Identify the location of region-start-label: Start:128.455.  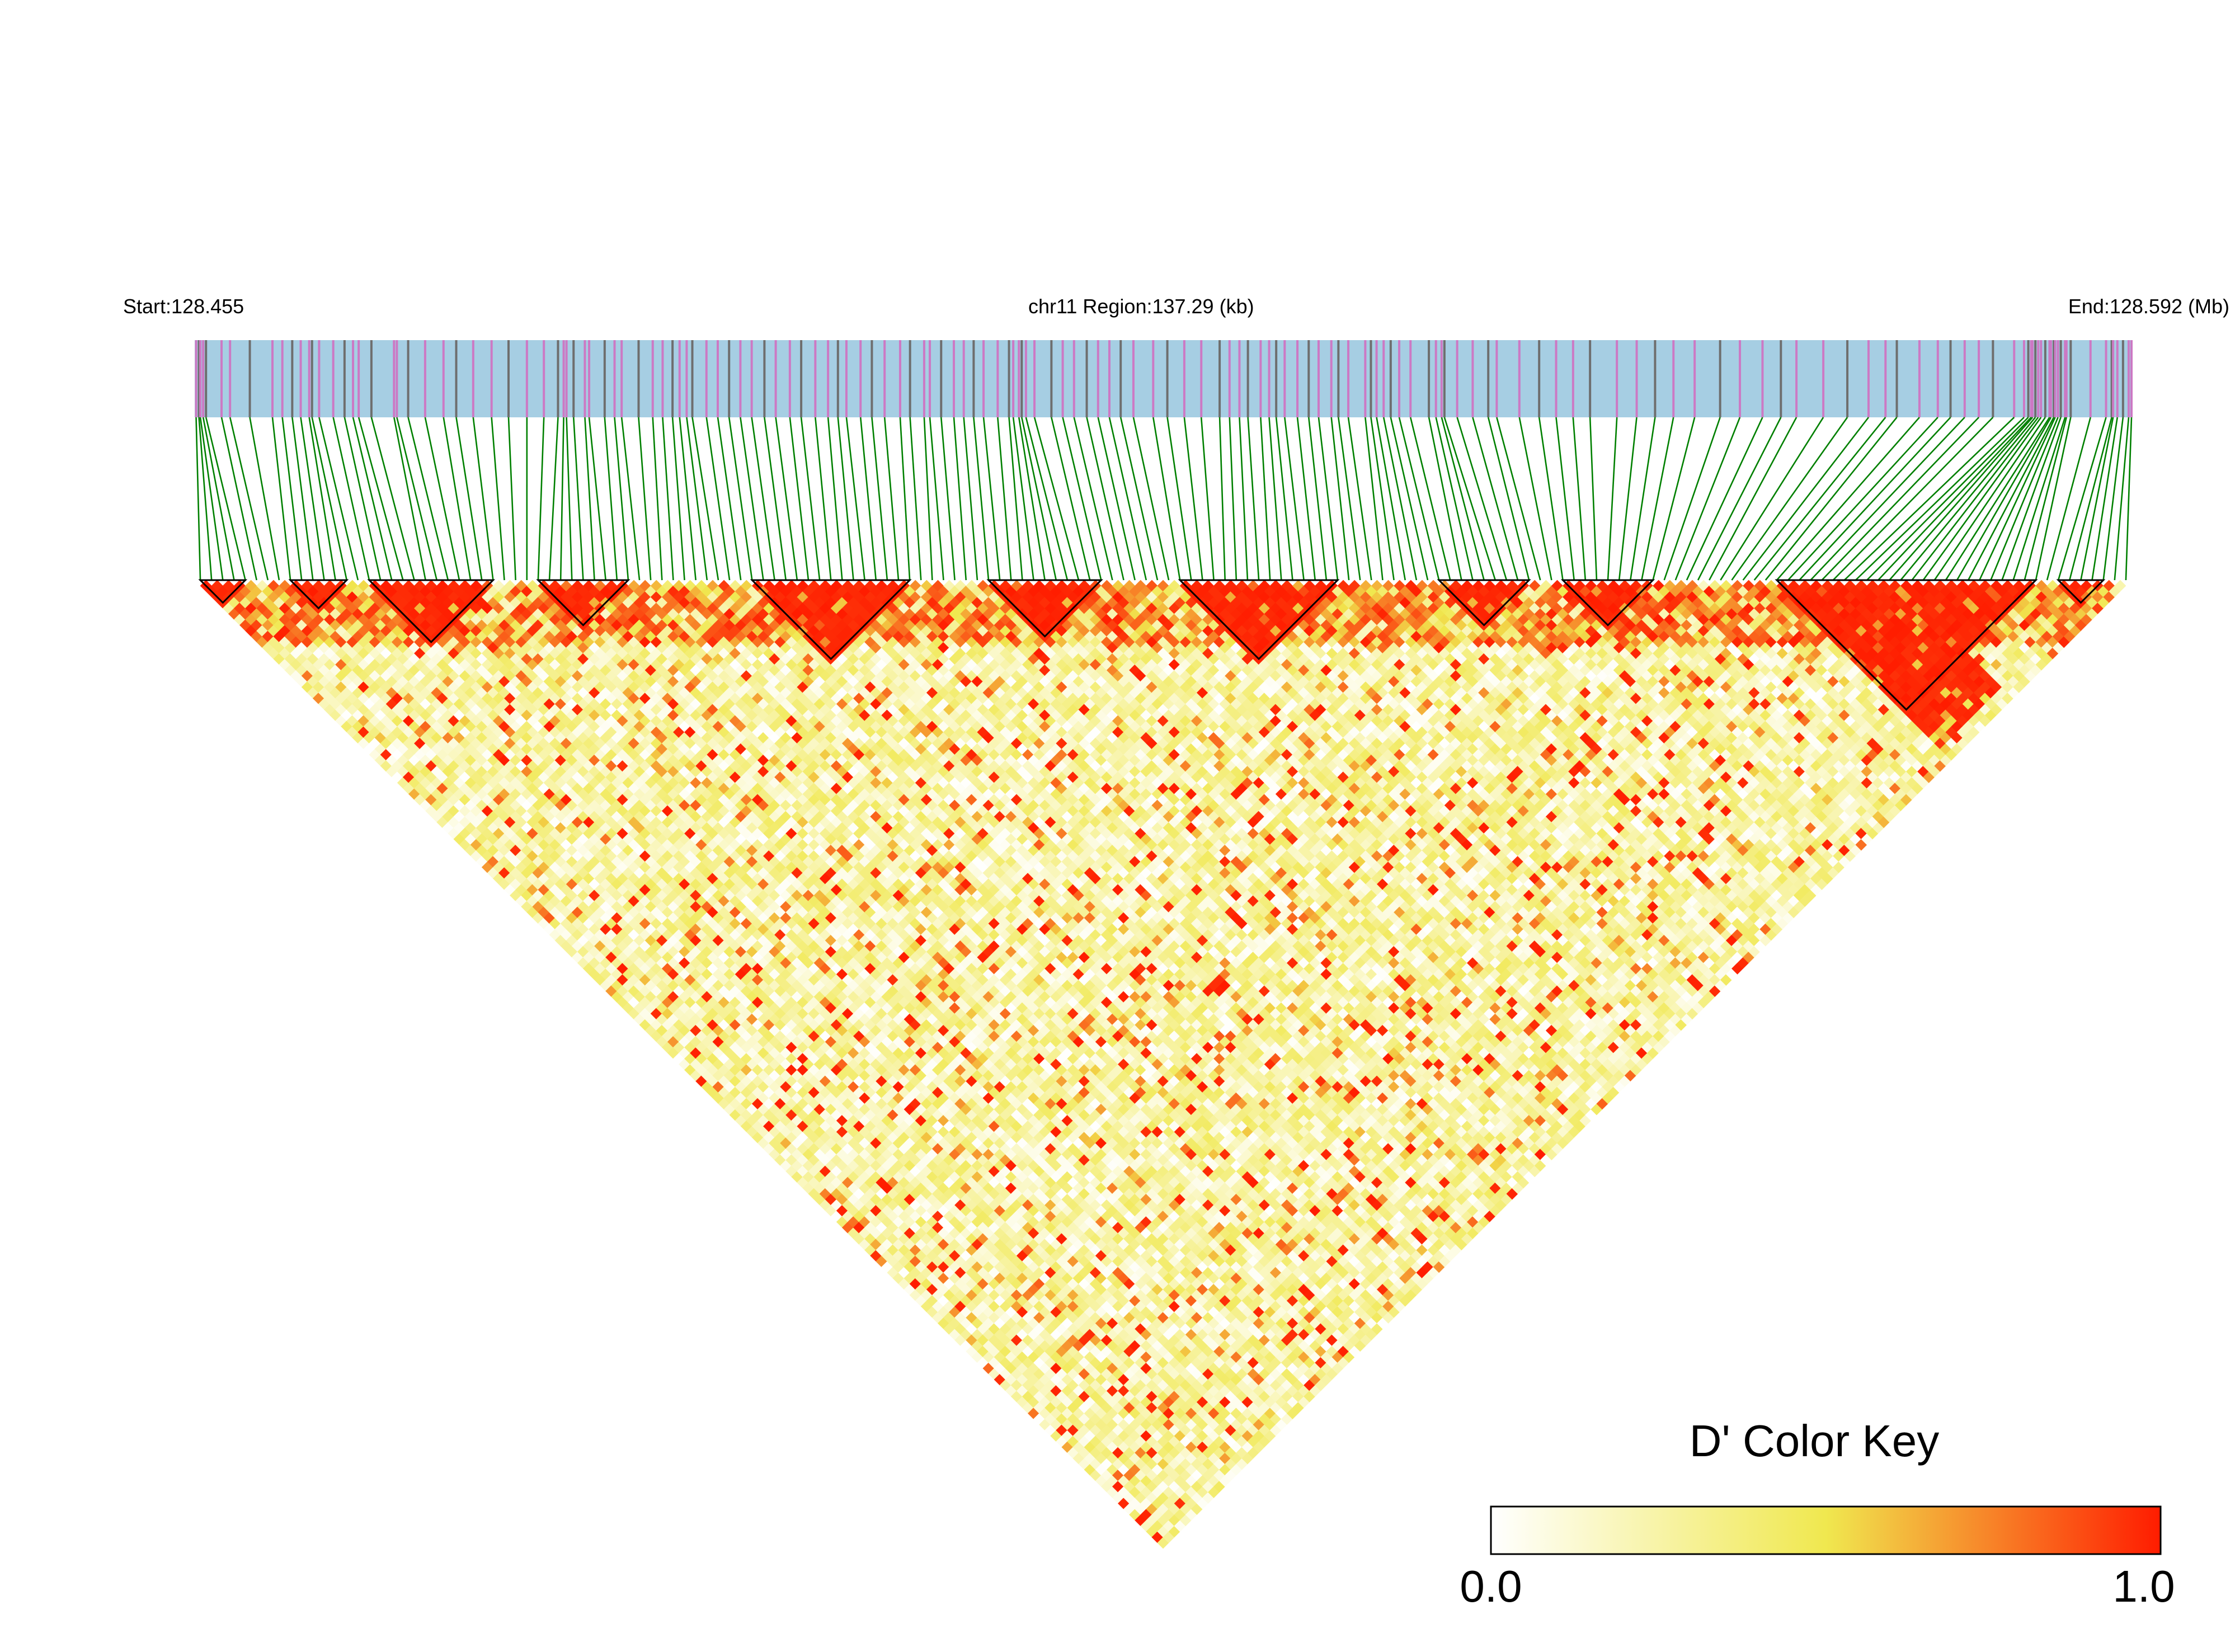
(183, 306).